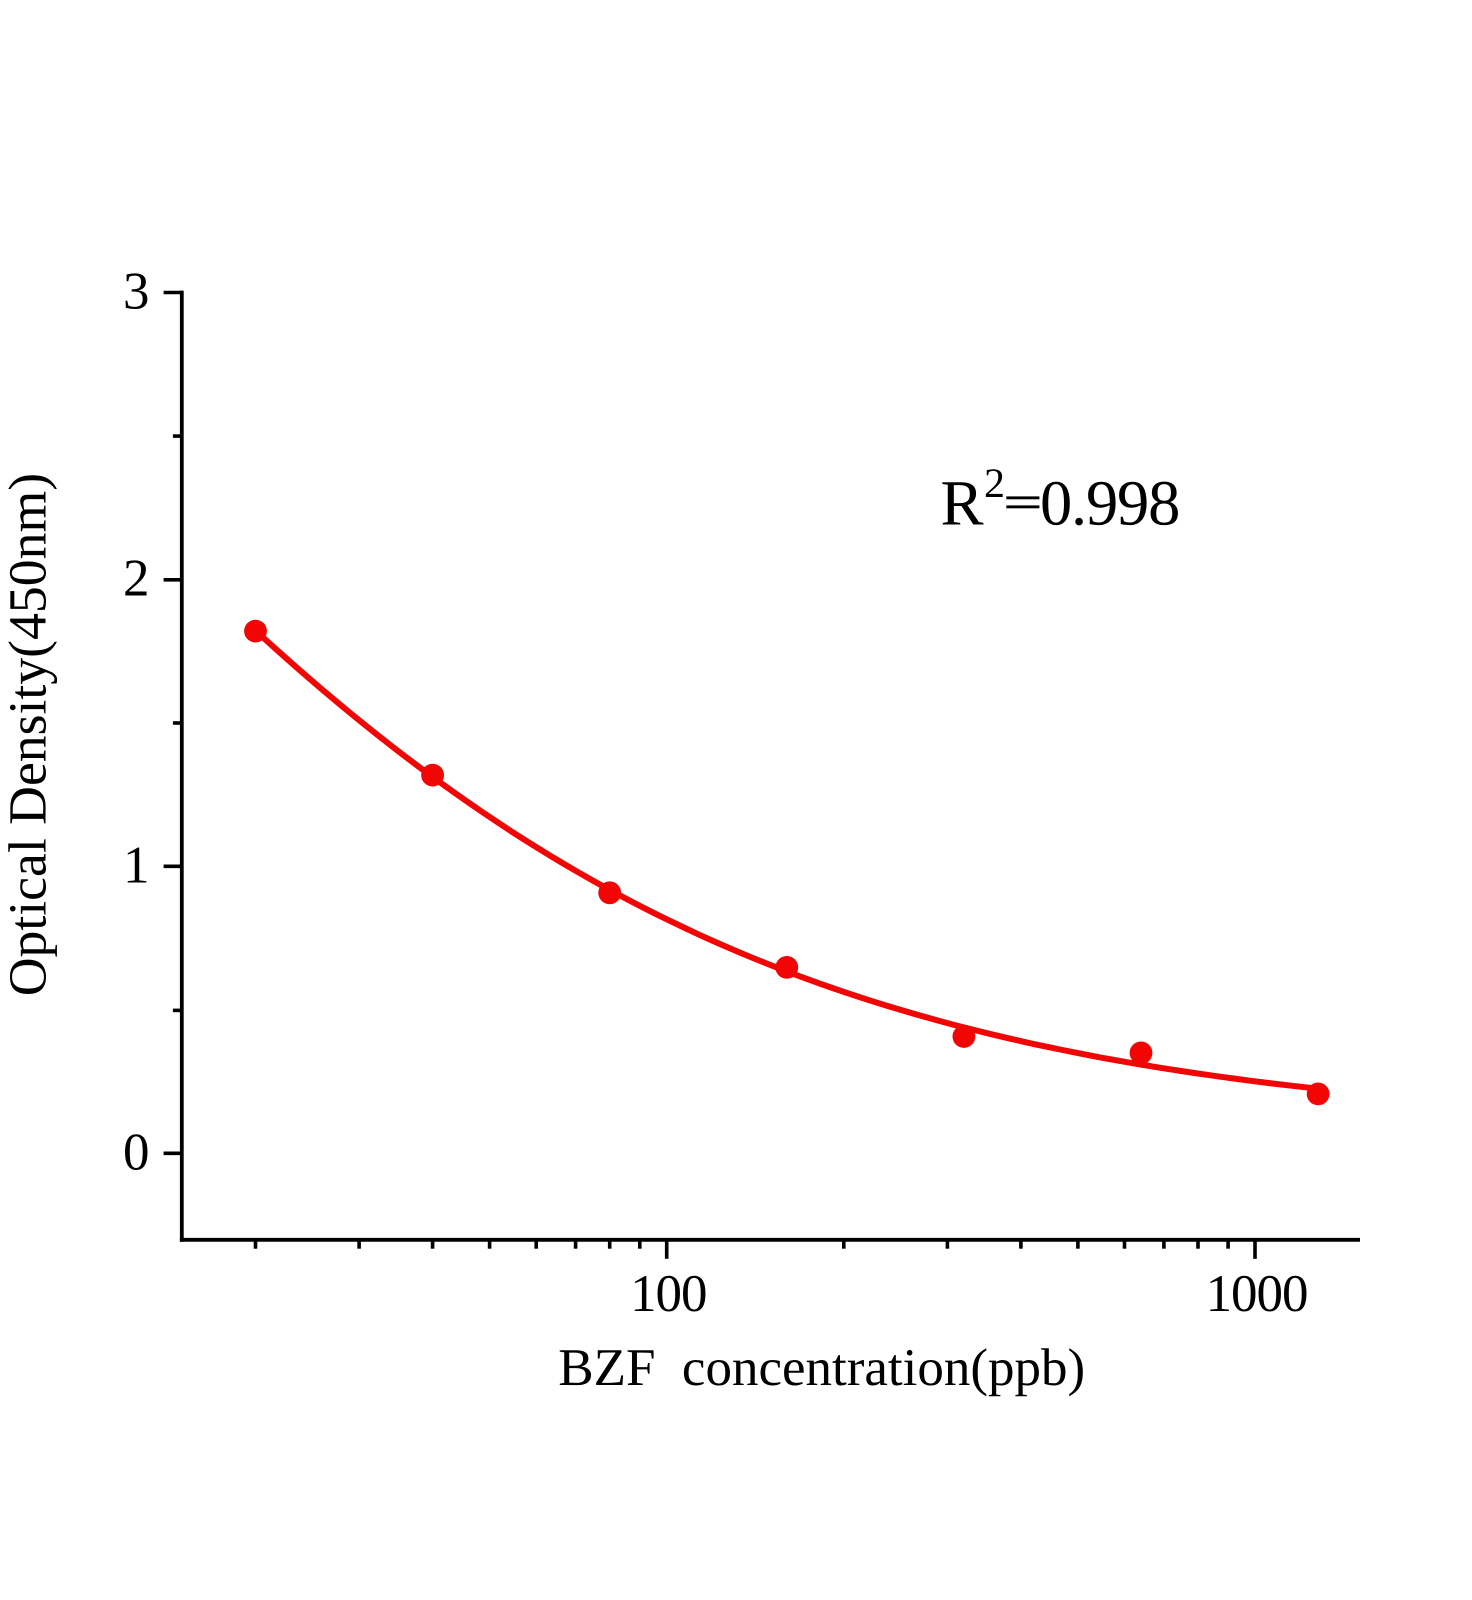  What do you see at coordinates (136, 1153) in the screenshot?
I see `svg-text: 0` at bounding box center [136, 1153].